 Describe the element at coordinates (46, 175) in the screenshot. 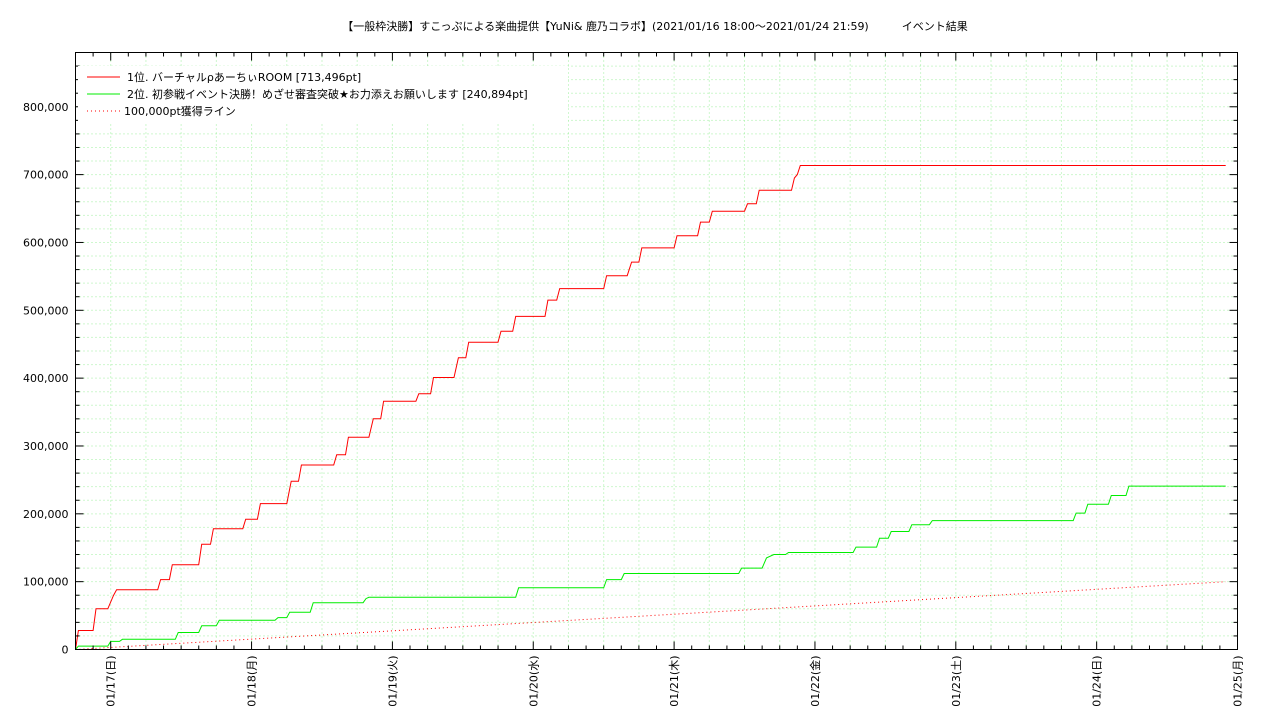

I see `y-tick-label: 700,000` at that location.